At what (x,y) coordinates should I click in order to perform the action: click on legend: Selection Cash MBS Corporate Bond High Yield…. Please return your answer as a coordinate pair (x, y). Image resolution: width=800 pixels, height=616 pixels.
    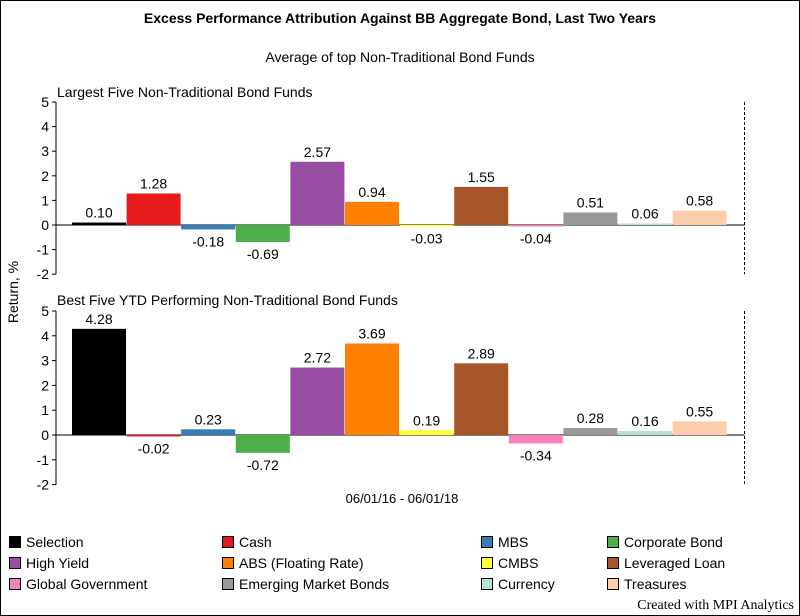
    Looking at the image, I should click on (404, 564).